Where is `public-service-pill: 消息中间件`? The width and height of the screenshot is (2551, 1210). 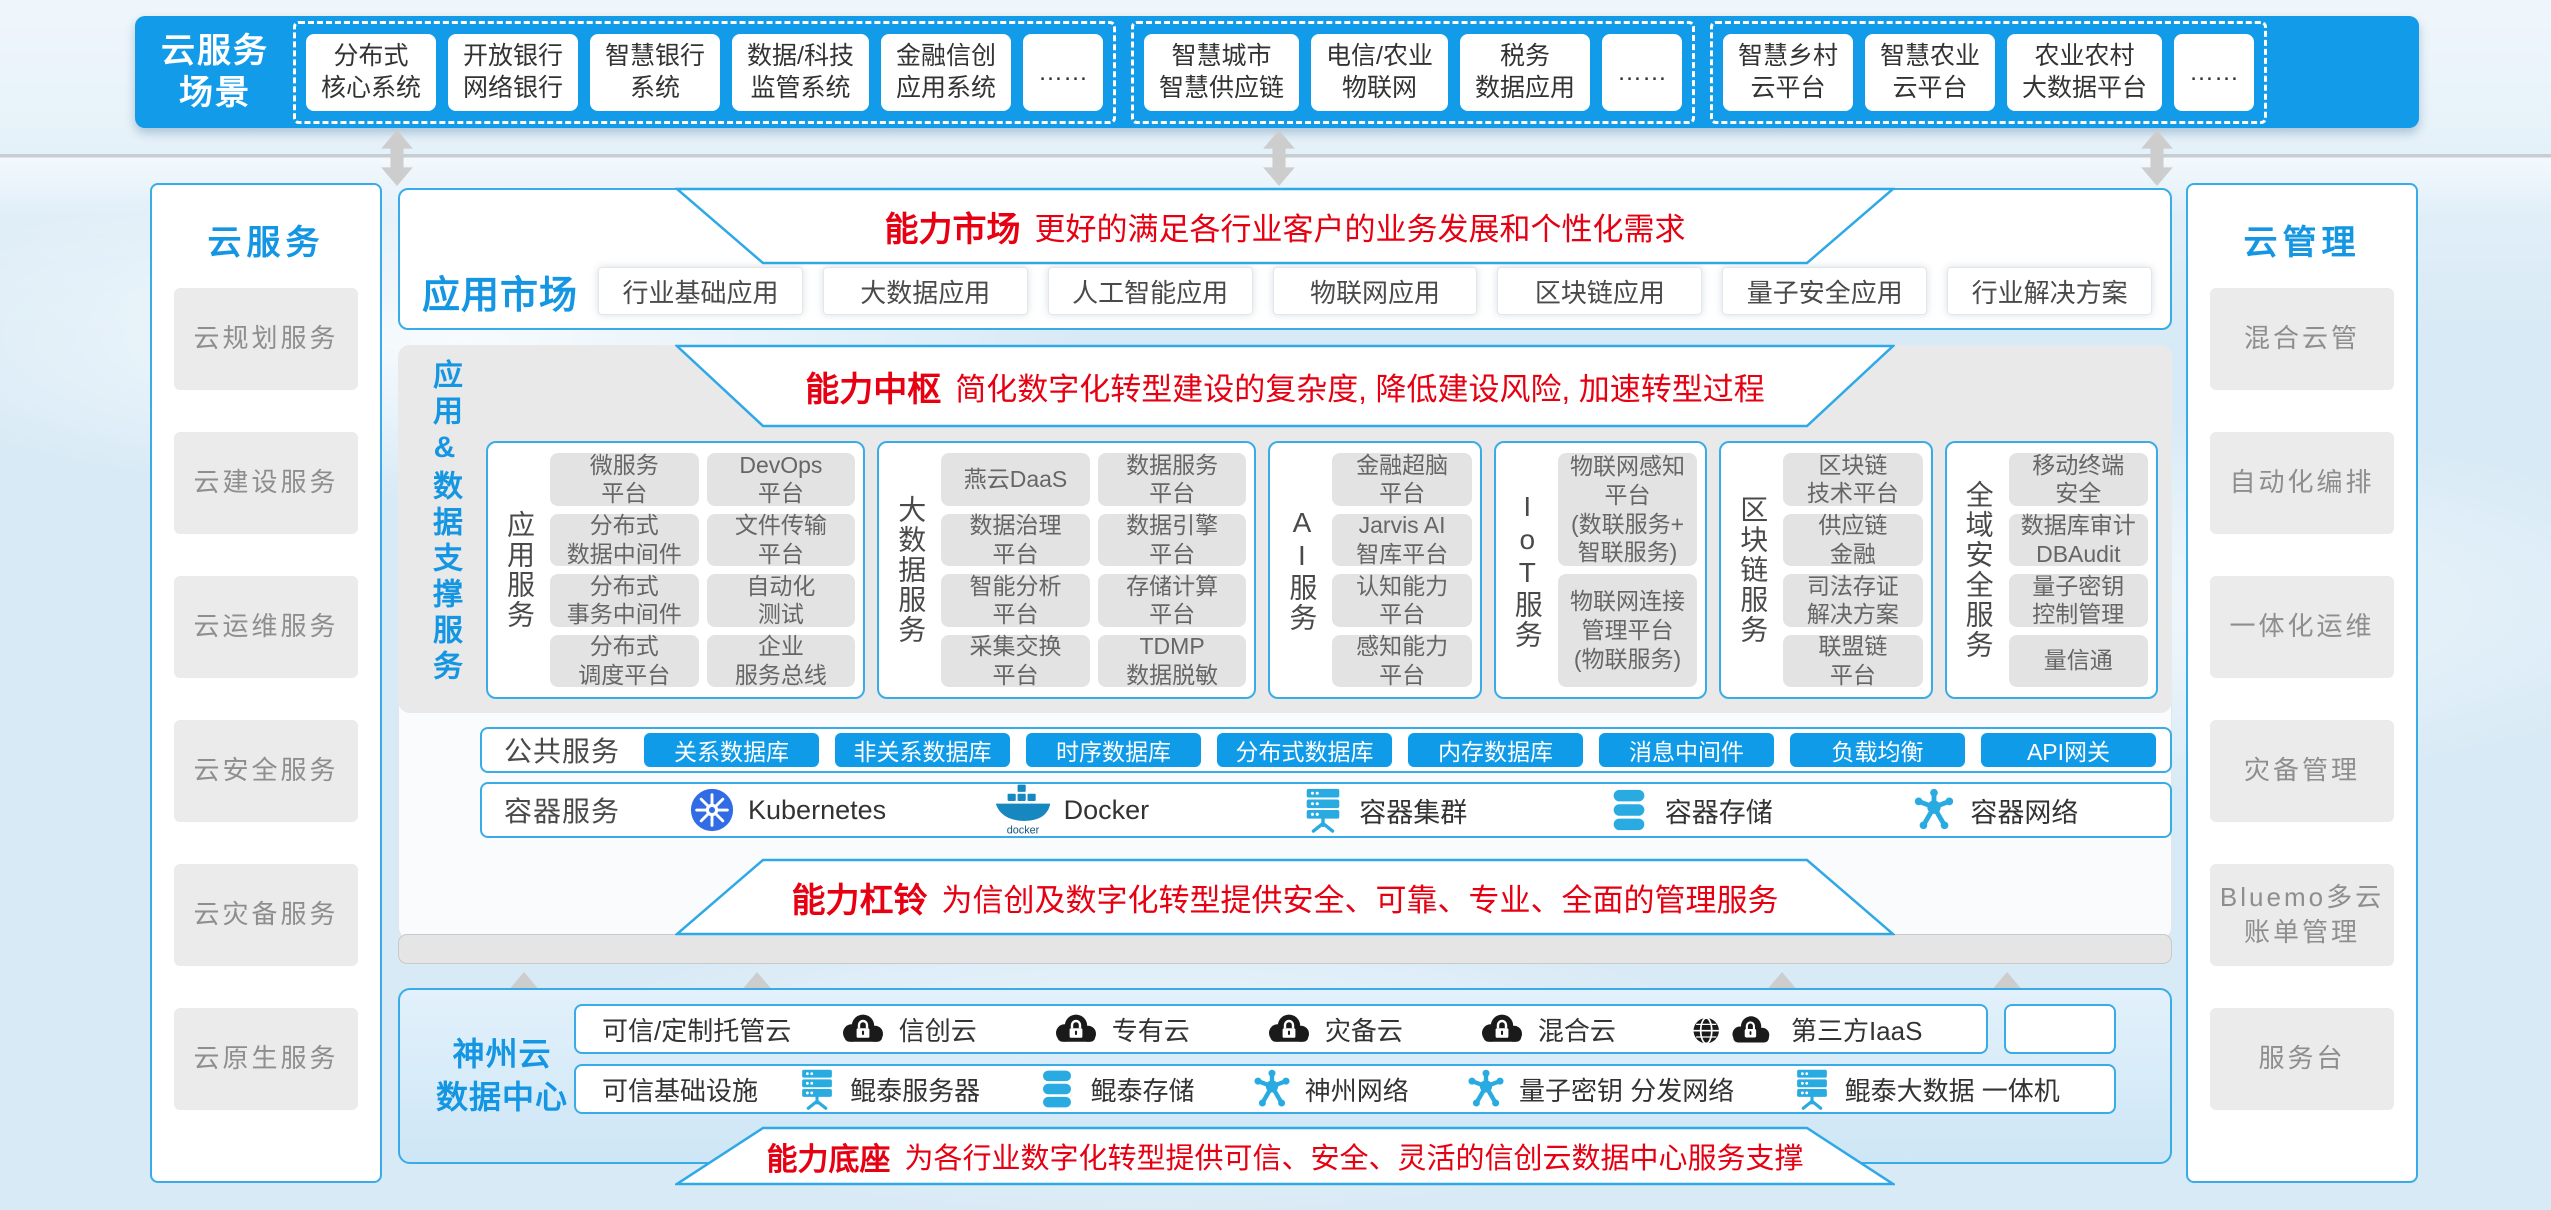 public-service-pill: 消息中间件 is located at coordinates (1687, 750).